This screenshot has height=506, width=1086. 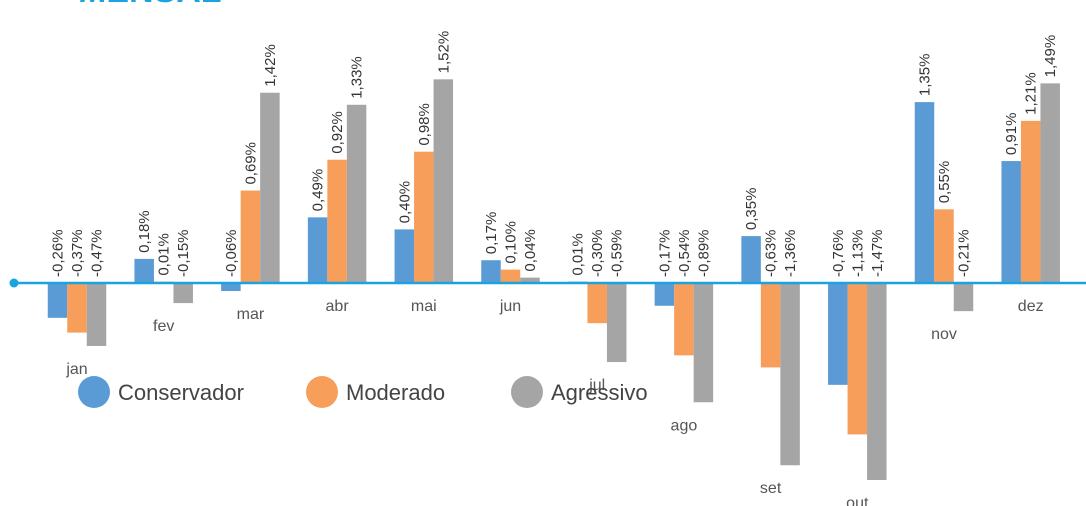 What do you see at coordinates (395, 392) in the screenshot?
I see `legend-label: Moderado` at bounding box center [395, 392].